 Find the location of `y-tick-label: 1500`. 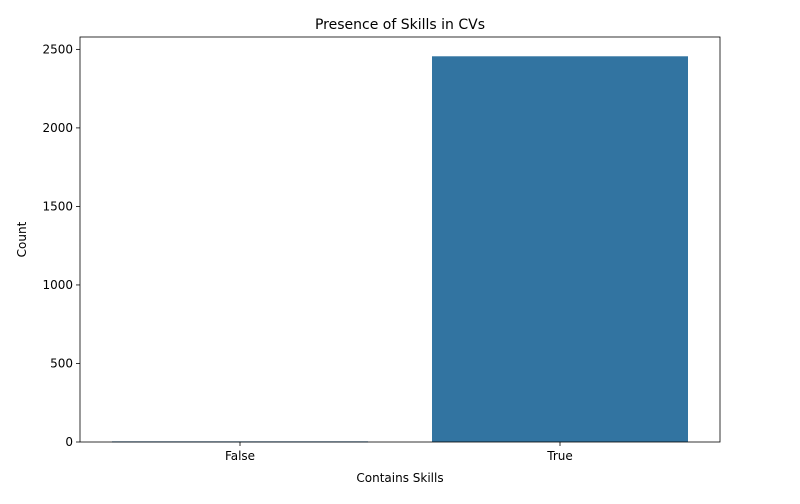

y-tick-label: 1500 is located at coordinates (57, 206).